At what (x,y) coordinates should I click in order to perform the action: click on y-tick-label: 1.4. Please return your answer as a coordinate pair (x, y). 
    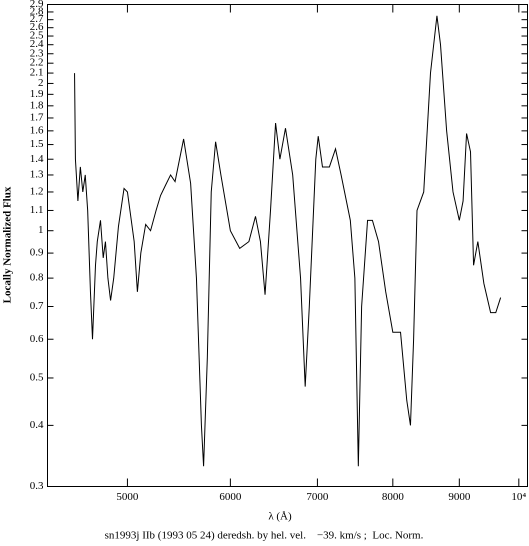
    Looking at the image, I should click on (37, 159).